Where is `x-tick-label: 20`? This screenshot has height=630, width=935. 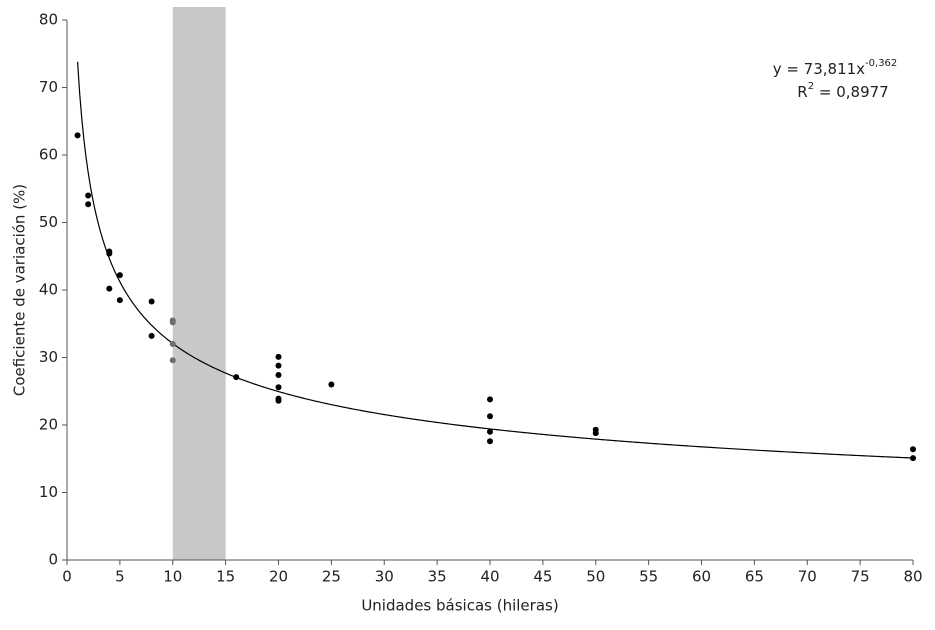 x-tick-label: 20 is located at coordinates (278, 577).